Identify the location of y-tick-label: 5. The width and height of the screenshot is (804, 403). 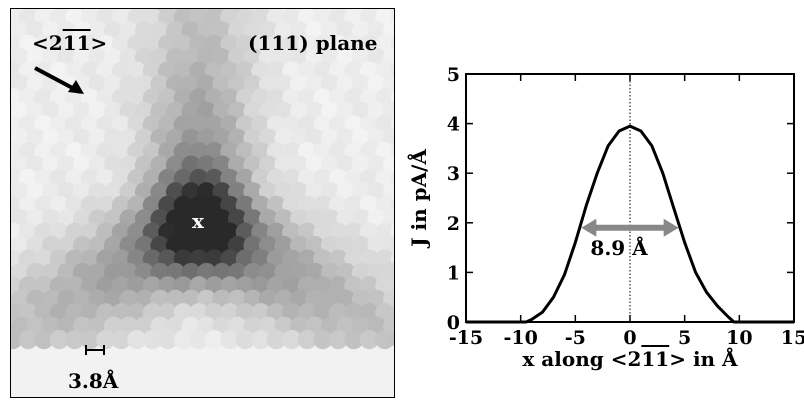
(453, 75).